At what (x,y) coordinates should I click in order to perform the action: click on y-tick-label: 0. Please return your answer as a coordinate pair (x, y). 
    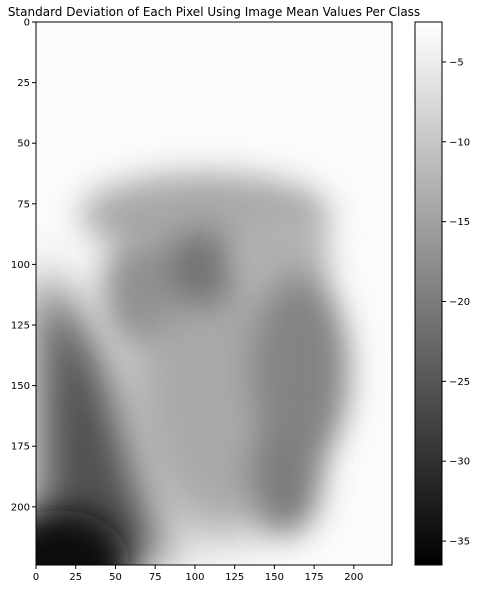
    Looking at the image, I should click on (27, 23).